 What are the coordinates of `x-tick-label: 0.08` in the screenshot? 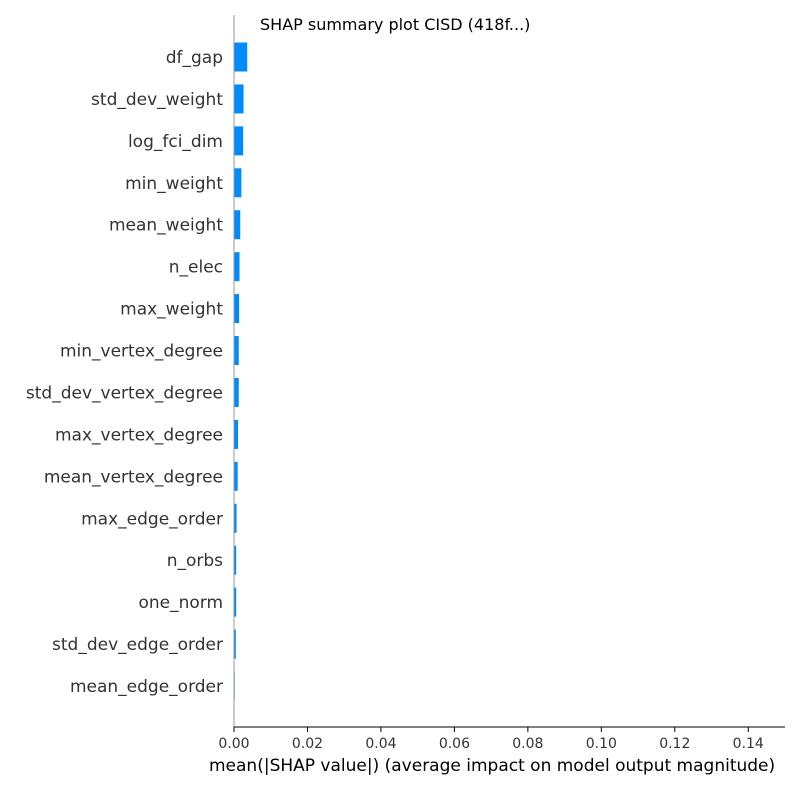 It's located at (527, 744).